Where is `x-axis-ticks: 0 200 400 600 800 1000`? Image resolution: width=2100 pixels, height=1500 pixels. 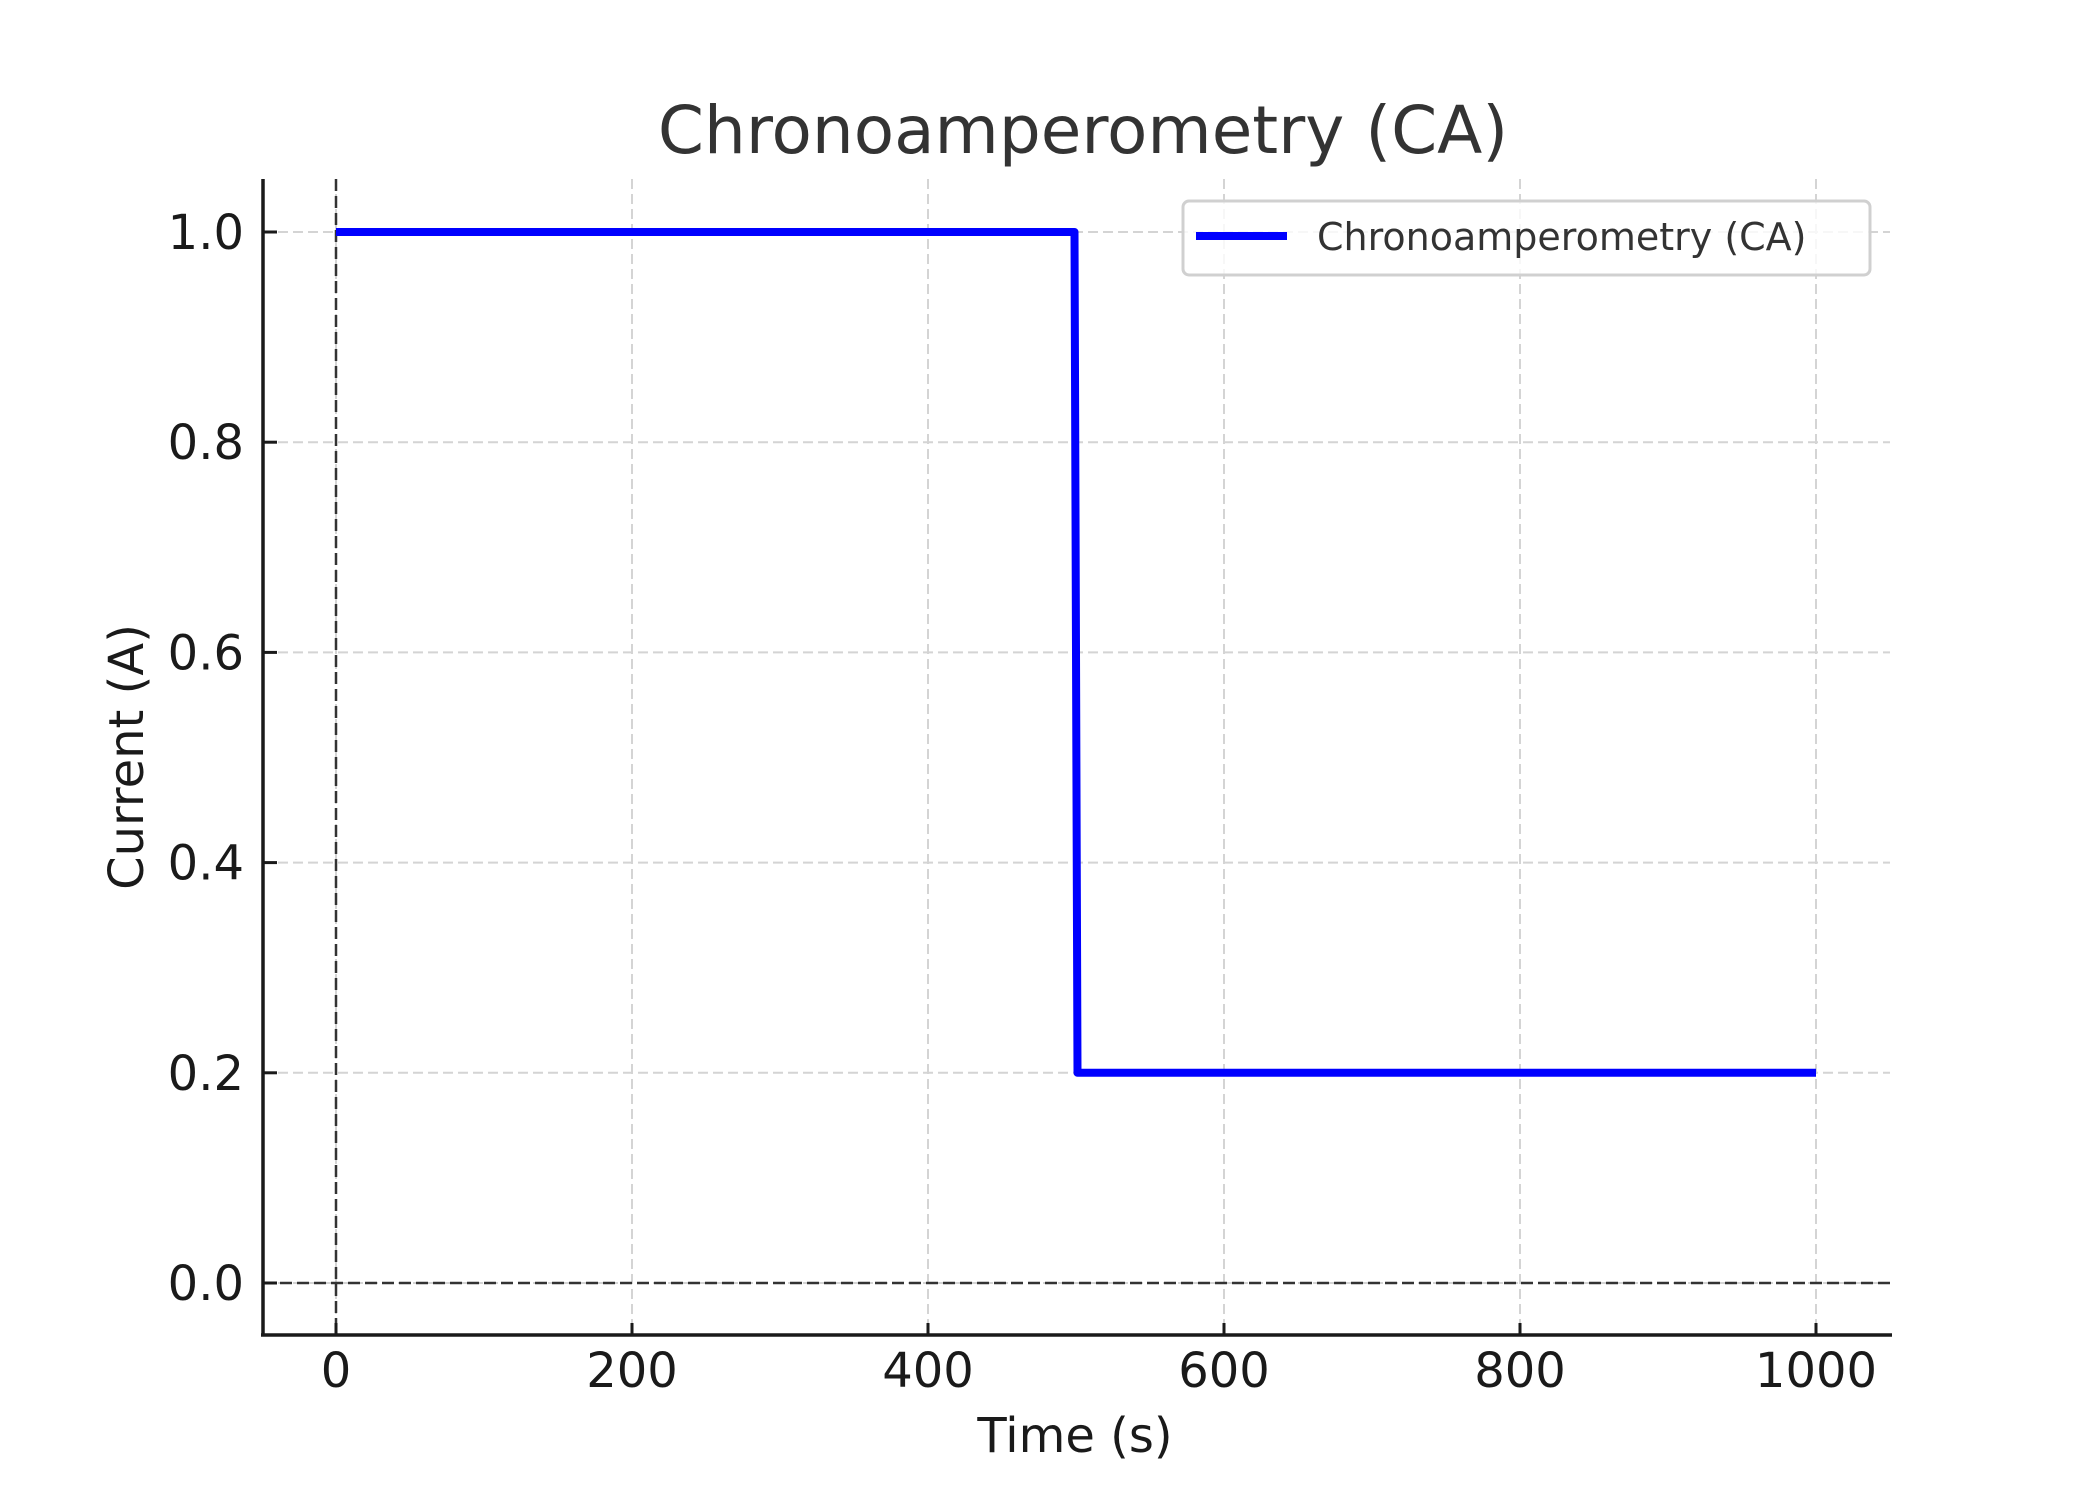
x-axis-ticks: 0 200 400 600 800 1000 is located at coordinates (1099, 1361).